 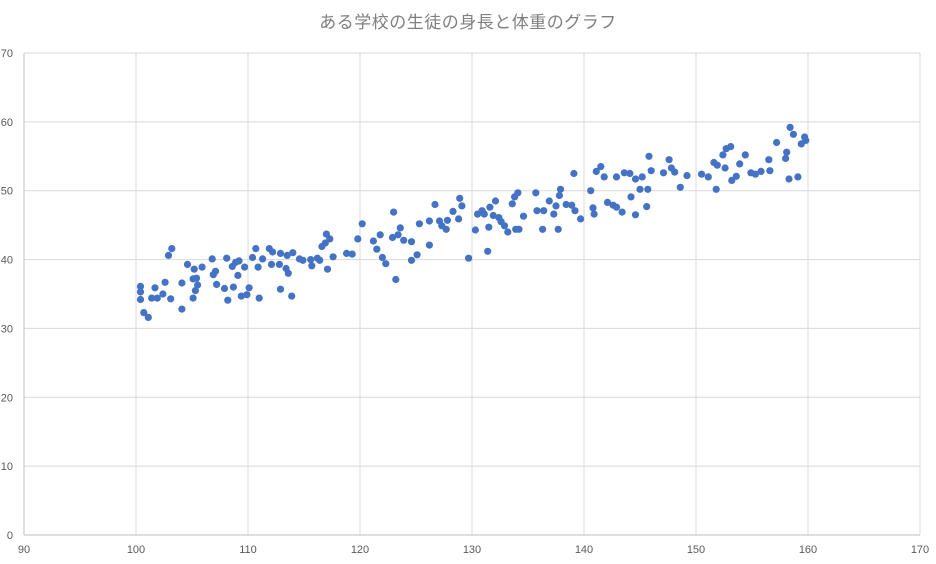 I want to click on x-tick-label: 150, so click(x=696, y=550).